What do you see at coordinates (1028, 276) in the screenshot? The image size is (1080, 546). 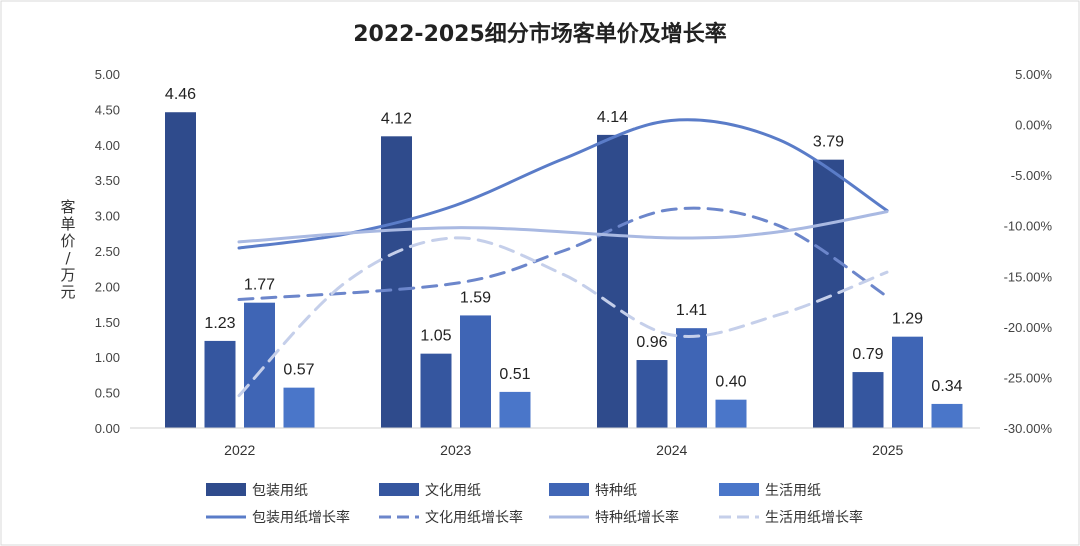 I see `y2-tick-label: -15.00%` at bounding box center [1028, 276].